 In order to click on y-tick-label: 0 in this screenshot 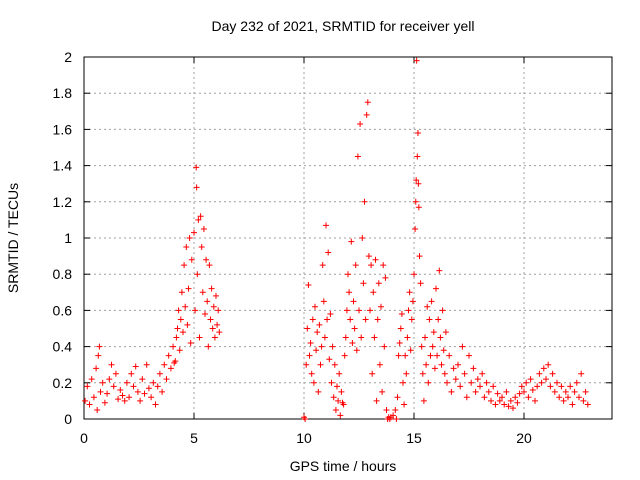, I will do `click(68, 419)`.